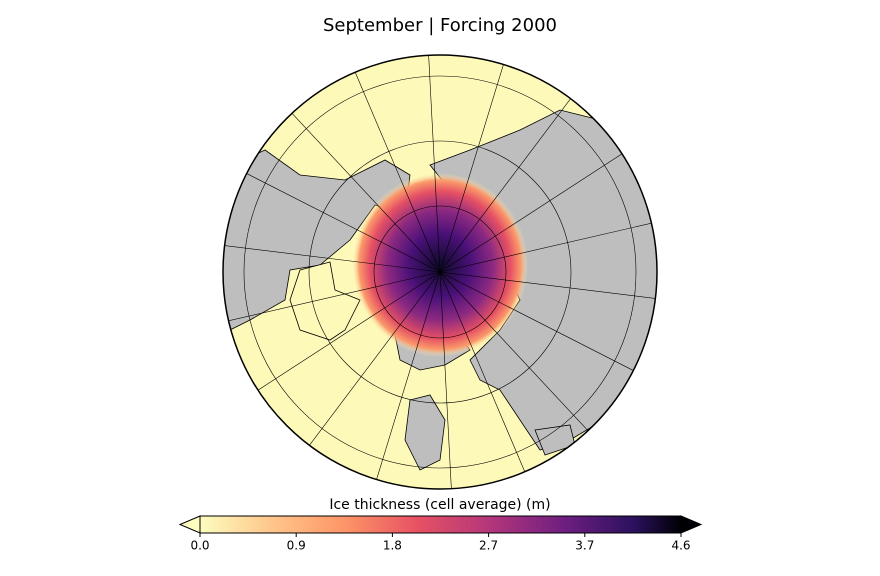 The height and width of the screenshot is (576, 880). I want to click on colorbar-label: Ice thickness (cell average) (m), so click(439, 505).